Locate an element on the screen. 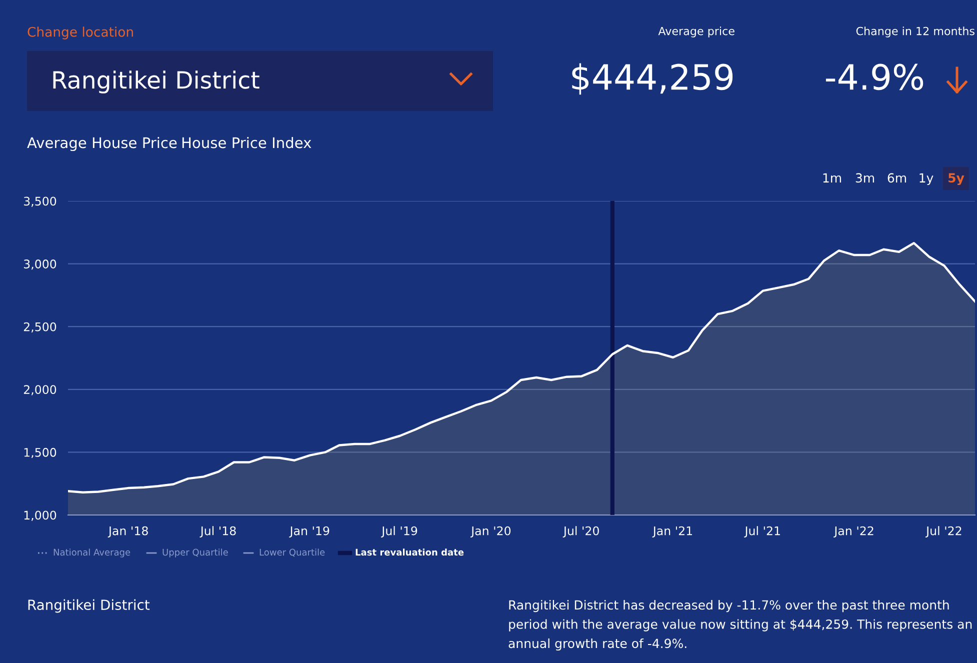 The image size is (977, 663). text: 1m is located at coordinates (832, 177).